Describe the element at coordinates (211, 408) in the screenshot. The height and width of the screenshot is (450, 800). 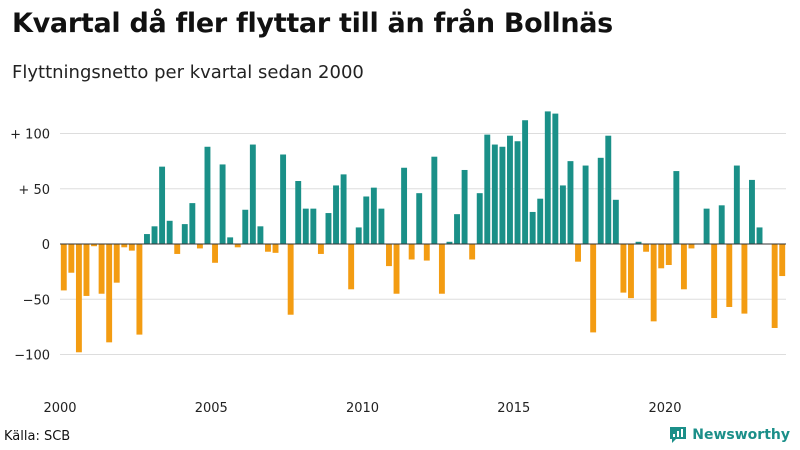
I see `x-tick-label: 2005` at that location.